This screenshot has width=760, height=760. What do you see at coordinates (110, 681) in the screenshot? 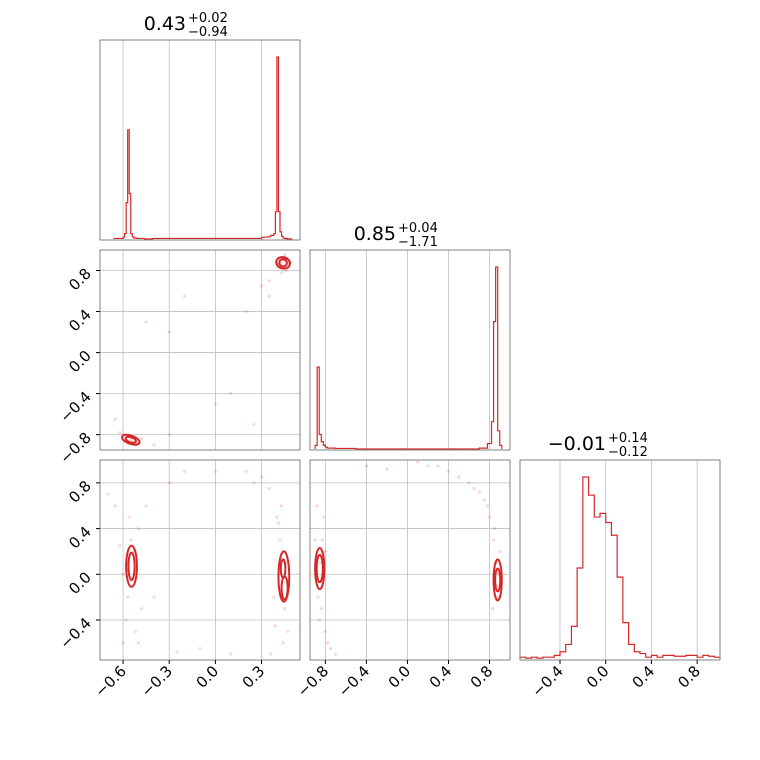
I see `x-tick-label: −0.6` at bounding box center [110, 681].